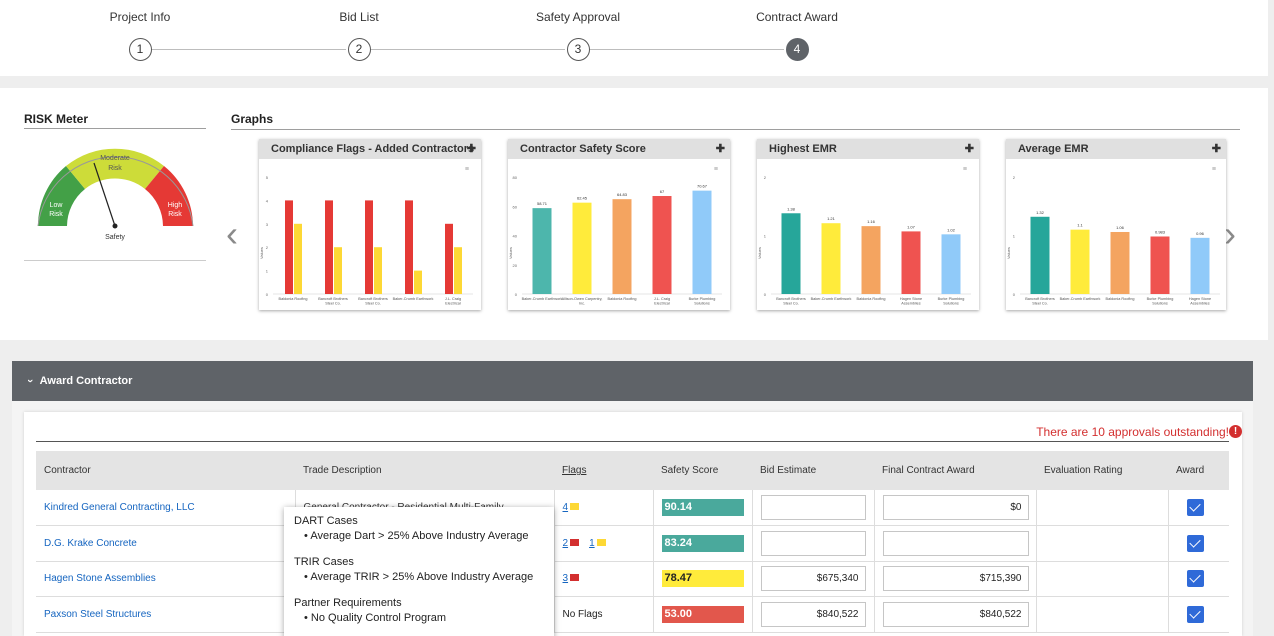 This screenshot has height=636, width=1274. What do you see at coordinates (165, 470) in the screenshot?
I see `col-contractor: Contractor` at bounding box center [165, 470].